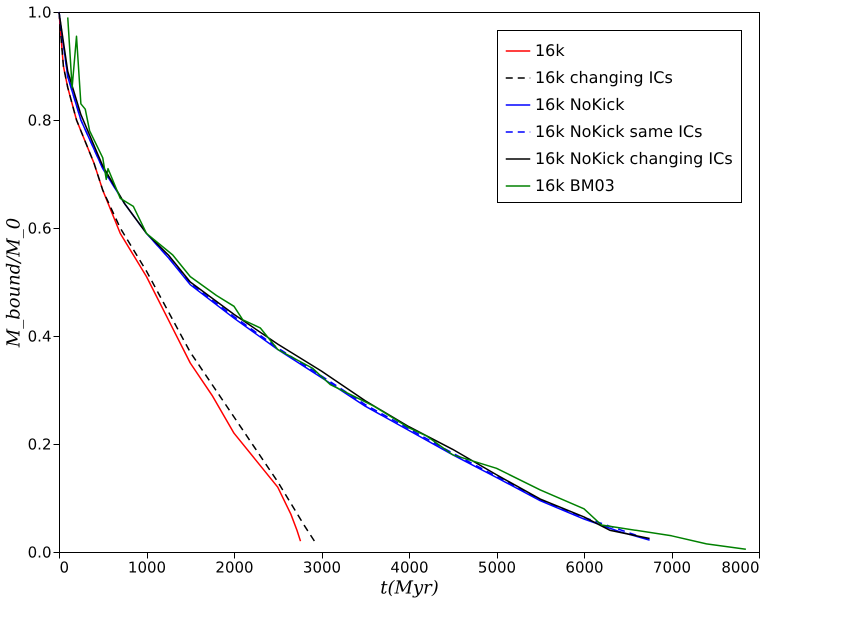  What do you see at coordinates (234, 567) in the screenshot?
I see `x-tick-label: 2000` at bounding box center [234, 567].